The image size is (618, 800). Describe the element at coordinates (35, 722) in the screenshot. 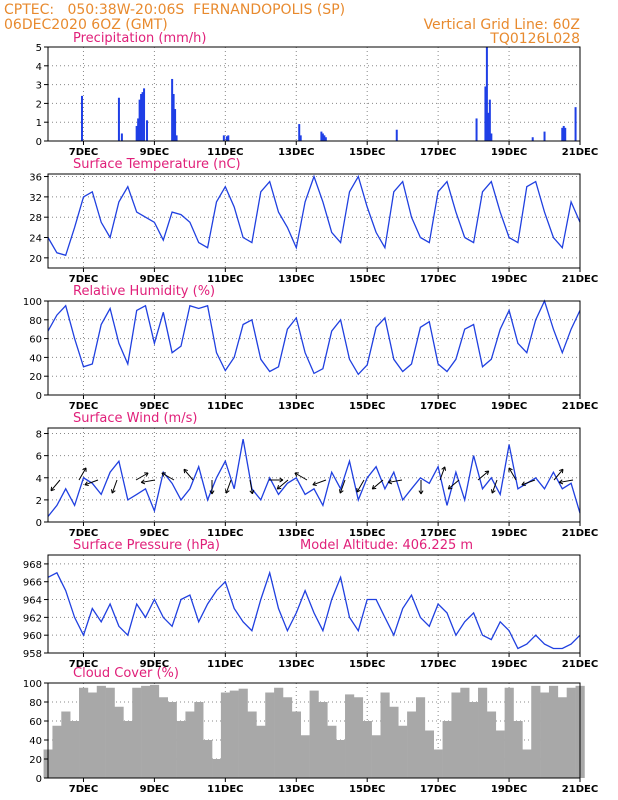

I see `y-tick-label: 60` at that location.